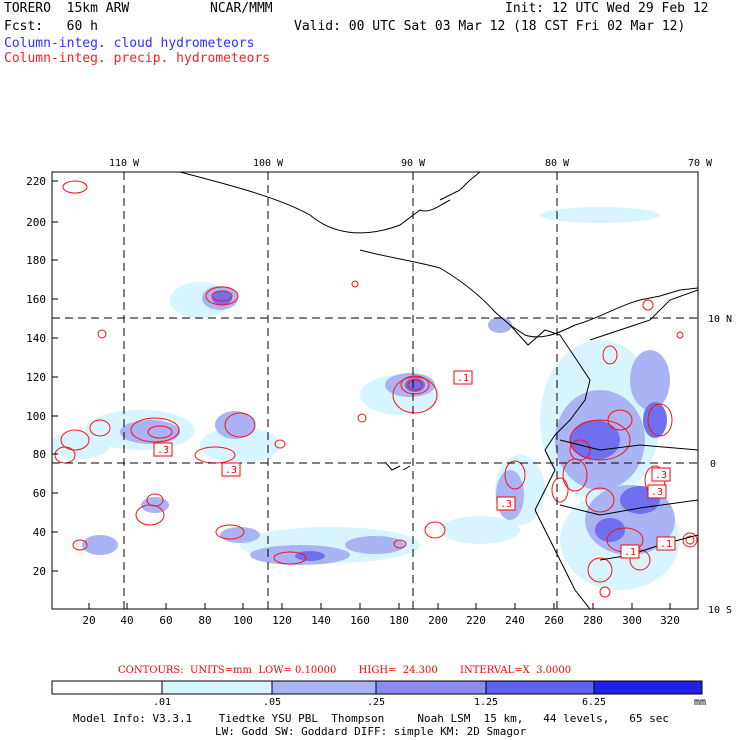 The width and height of the screenshot is (740, 740). Describe the element at coordinates (36, 260) in the screenshot. I see `y-tick-label: 180` at that location.